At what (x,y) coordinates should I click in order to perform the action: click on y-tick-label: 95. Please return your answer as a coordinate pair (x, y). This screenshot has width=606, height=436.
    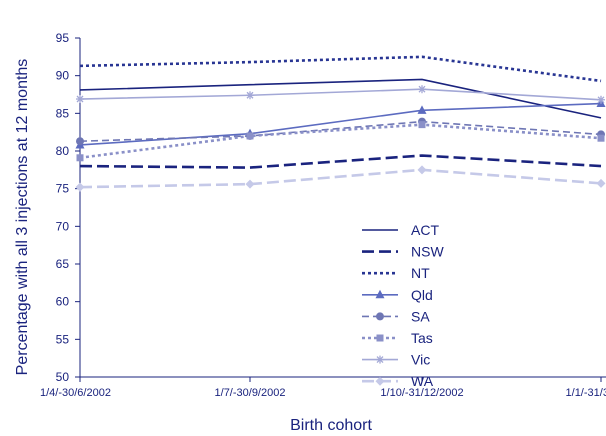
    Looking at the image, I should click on (63, 38).